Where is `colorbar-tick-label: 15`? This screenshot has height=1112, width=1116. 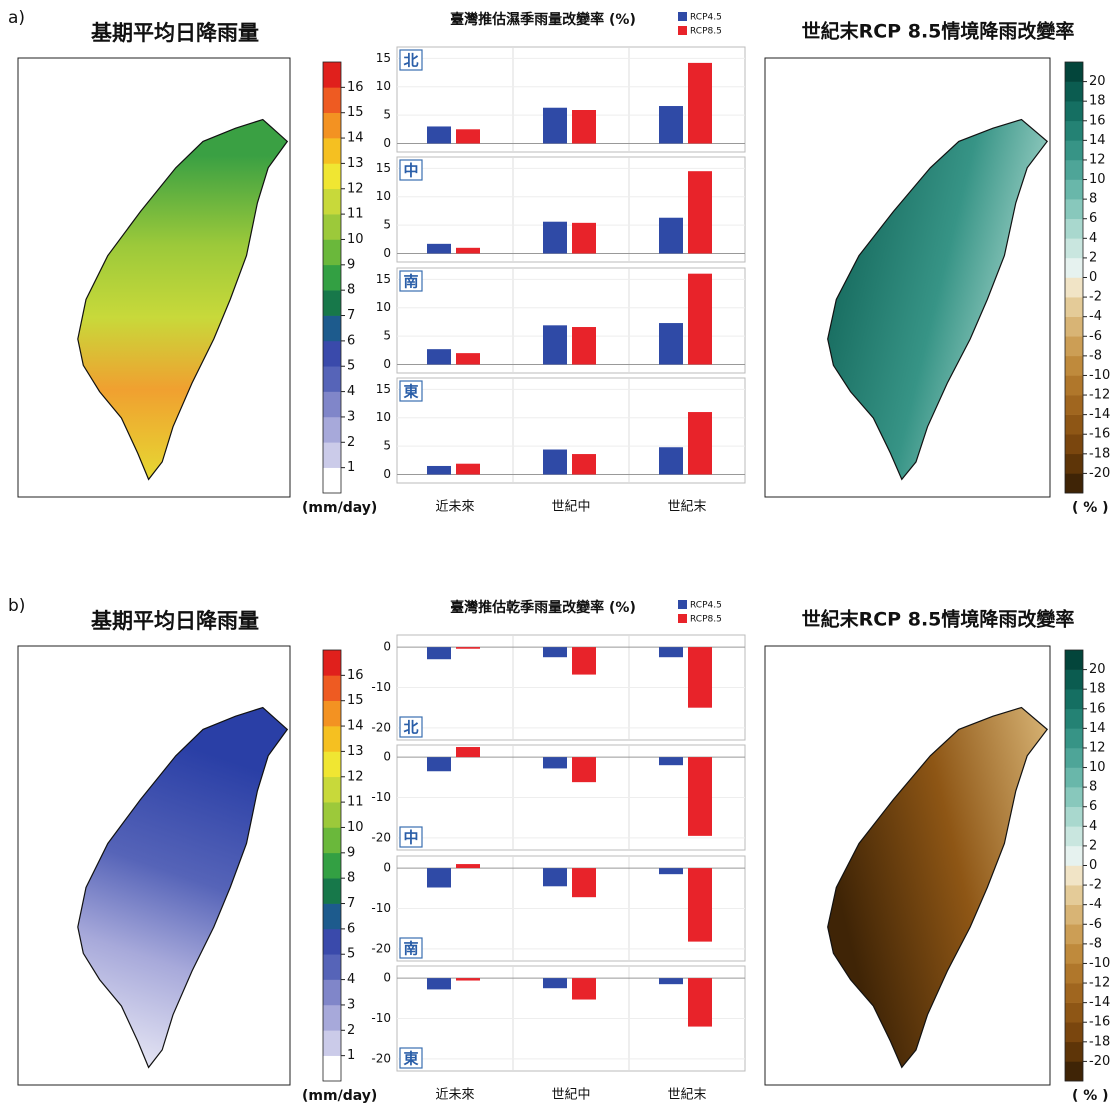 colorbar-tick-label: 15 is located at coordinates (355, 112).